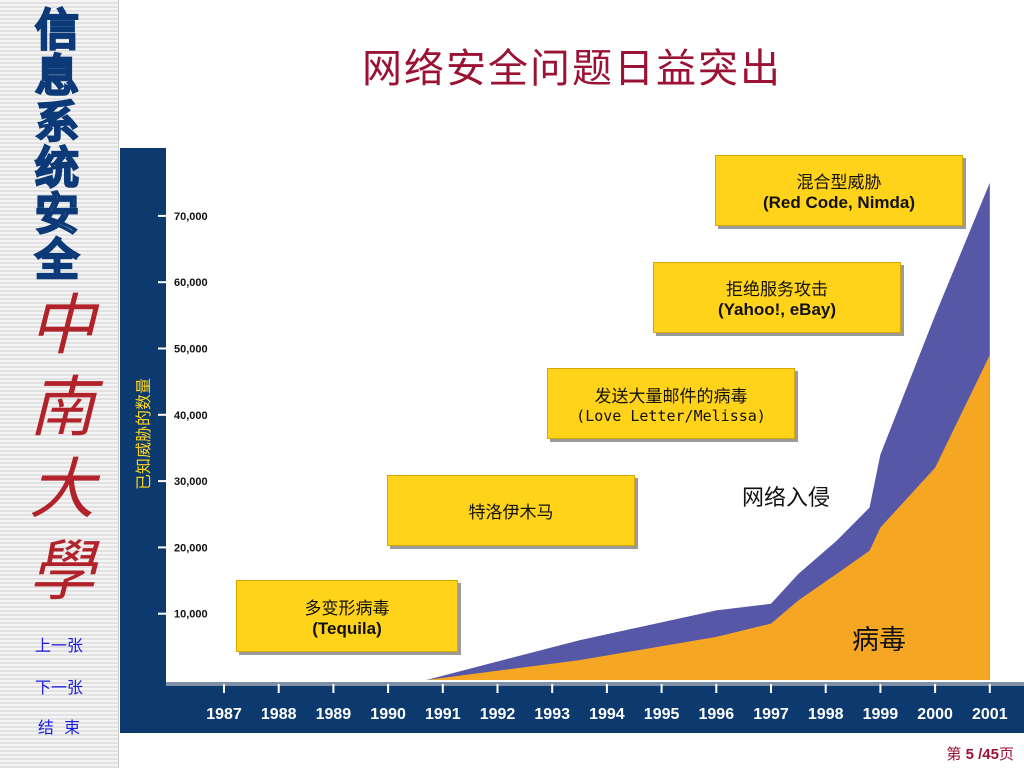  What do you see at coordinates (57, 30) in the screenshot?
I see `sidebar-title-char: 信` at bounding box center [57, 30].